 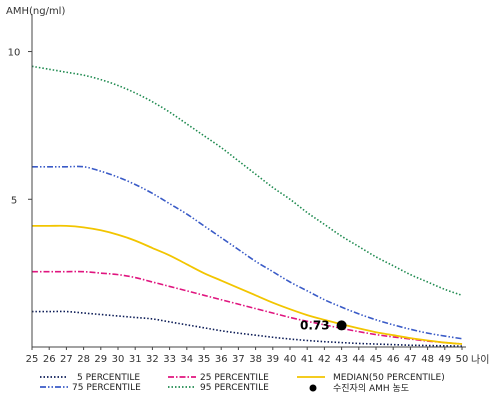 What do you see at coordinates (341, 359) in the screenshot?
I see `x-tick-label-43: 43` at bounding box center [341, 359].